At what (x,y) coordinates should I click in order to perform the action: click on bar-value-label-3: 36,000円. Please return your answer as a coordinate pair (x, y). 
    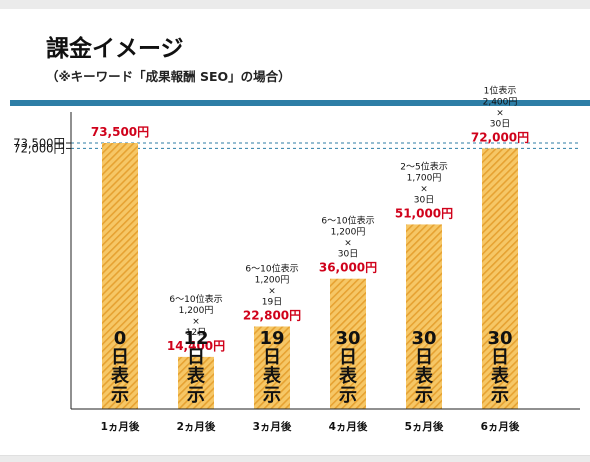
    Looking at the image, I should click on (348, 268).